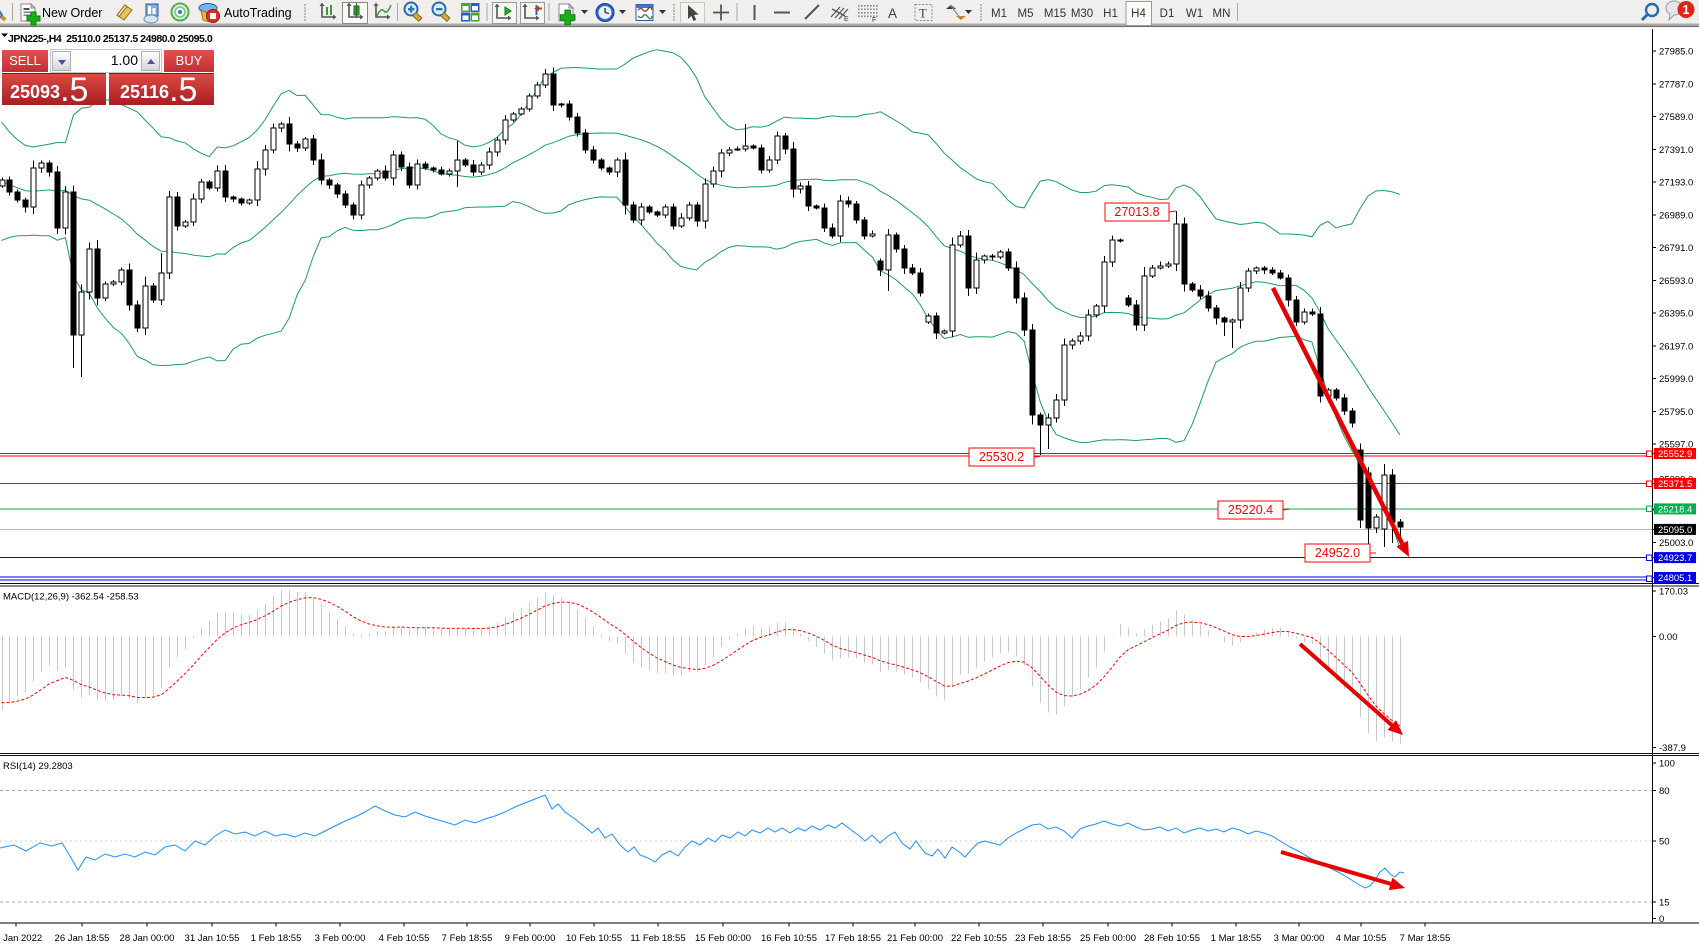 The width and height of the screenshot is (1699, 948). Describe the element at coordinates (340, 938) in the screenshot. I see `svg-text: 3 Feb 00:00` at that location.